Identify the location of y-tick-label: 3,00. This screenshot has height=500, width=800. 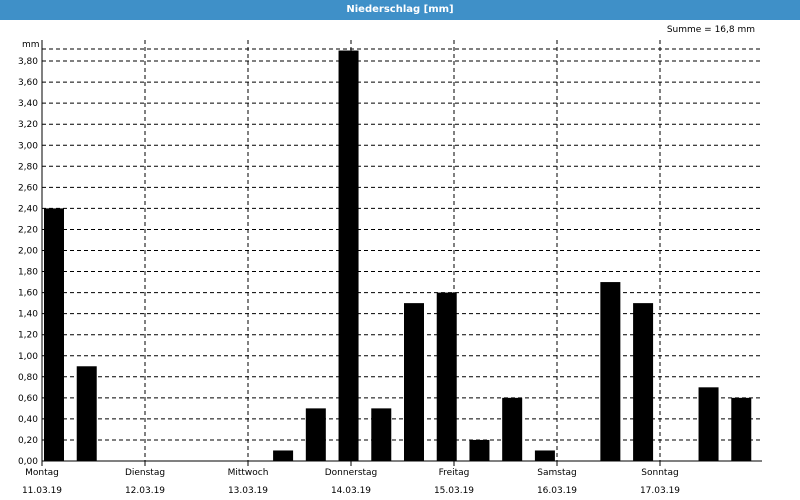
(28, 146).